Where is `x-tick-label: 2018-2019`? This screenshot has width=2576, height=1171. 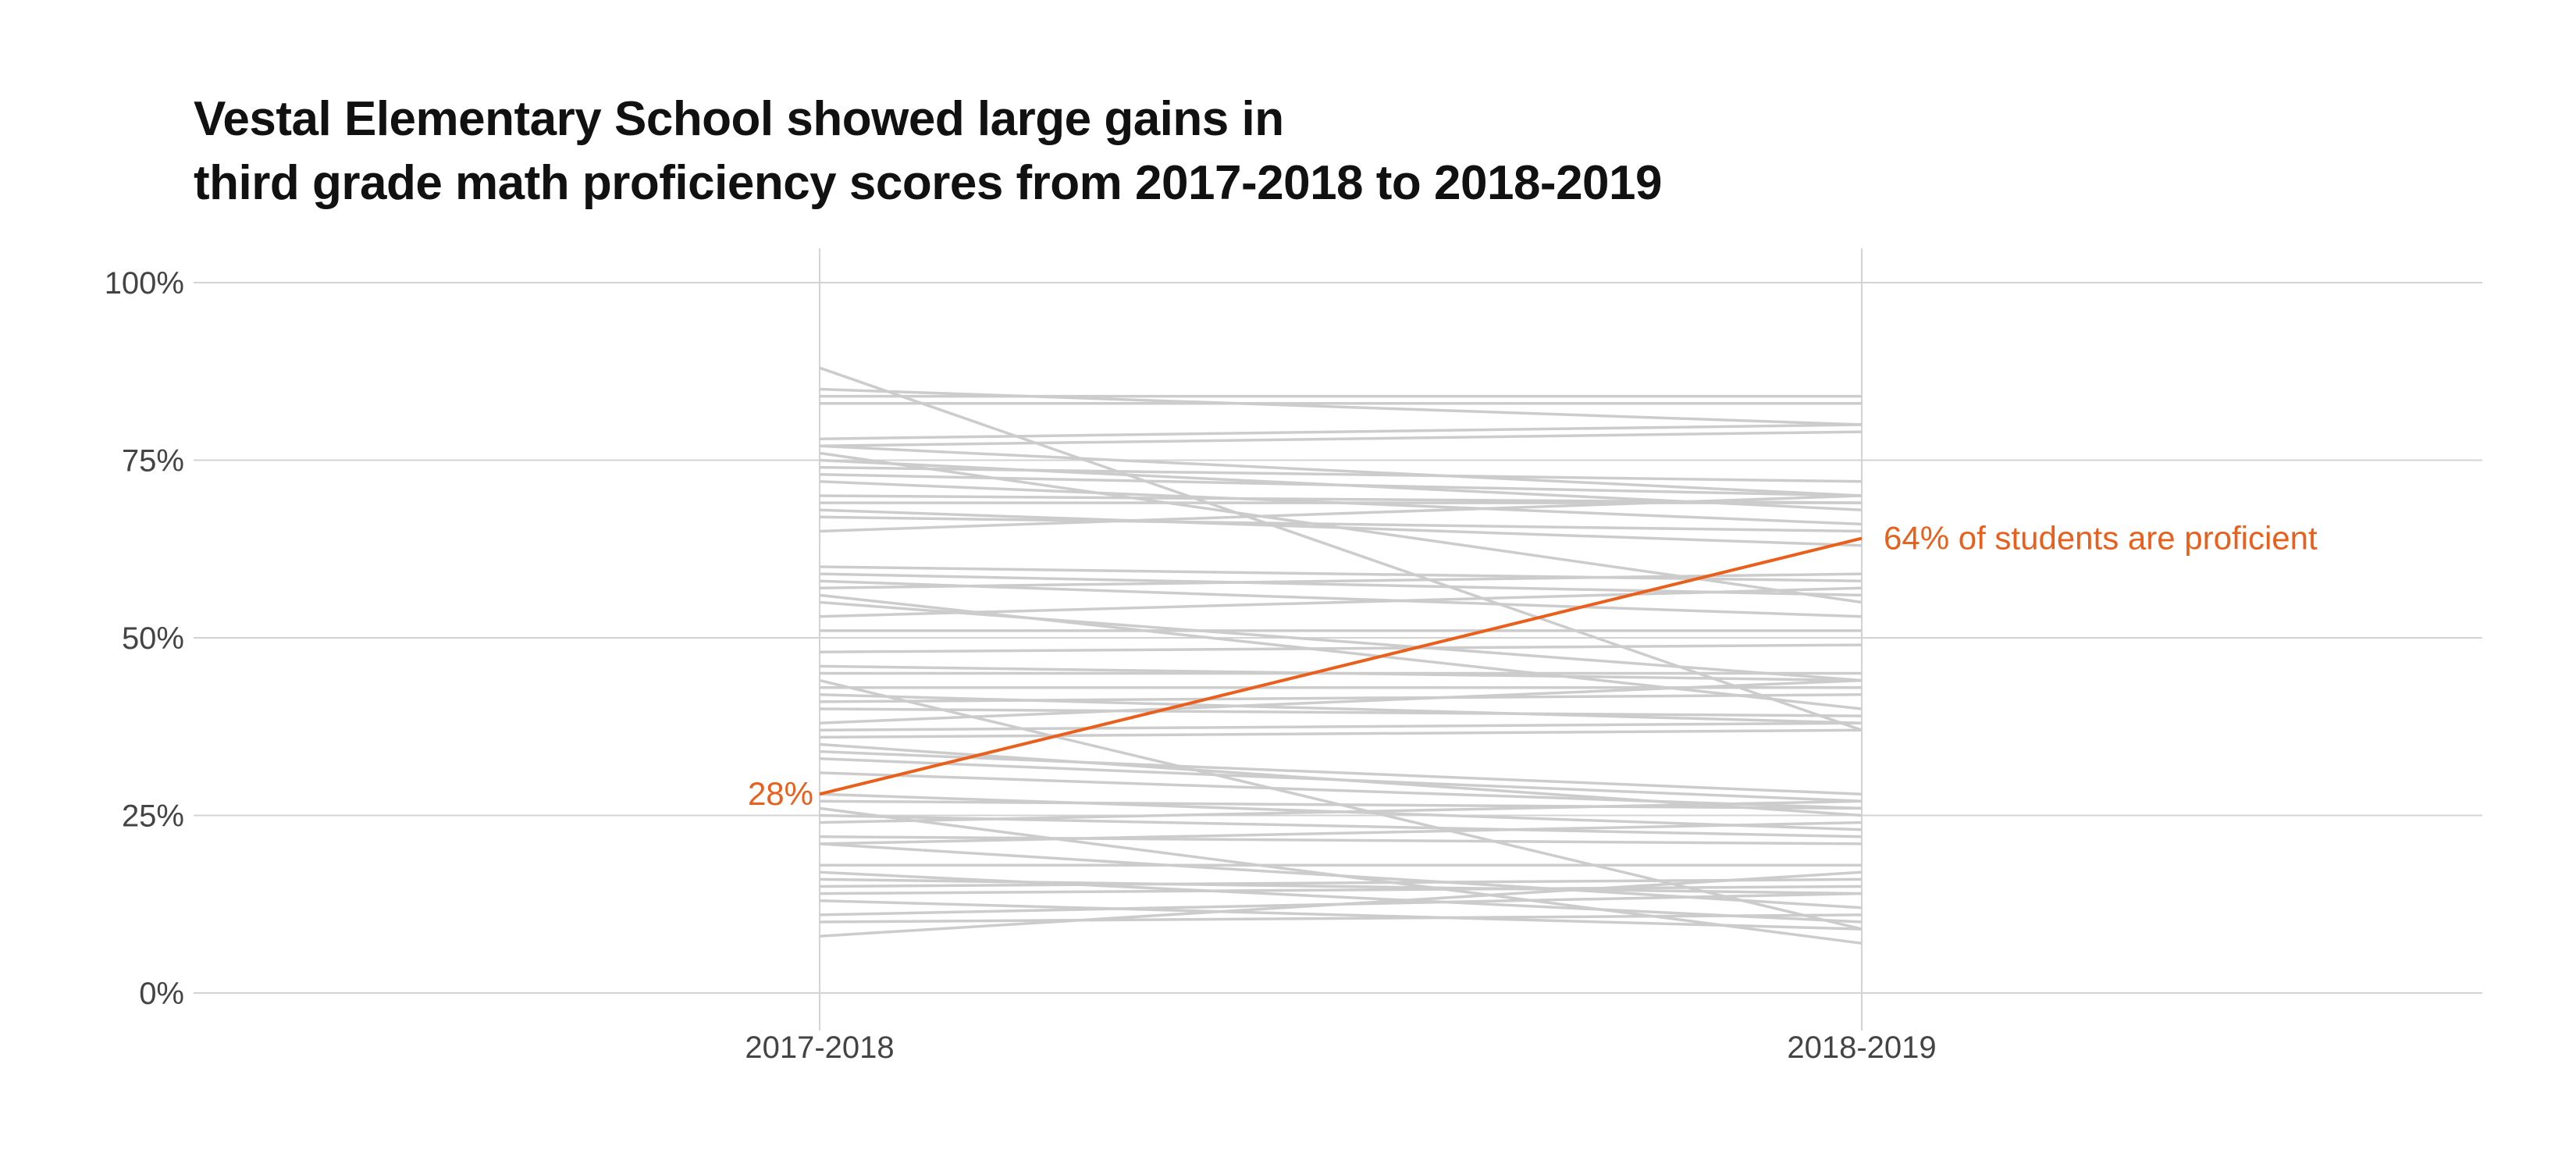
x-tick-label: 2018-2019 is located at coordinates (1861, 1047).